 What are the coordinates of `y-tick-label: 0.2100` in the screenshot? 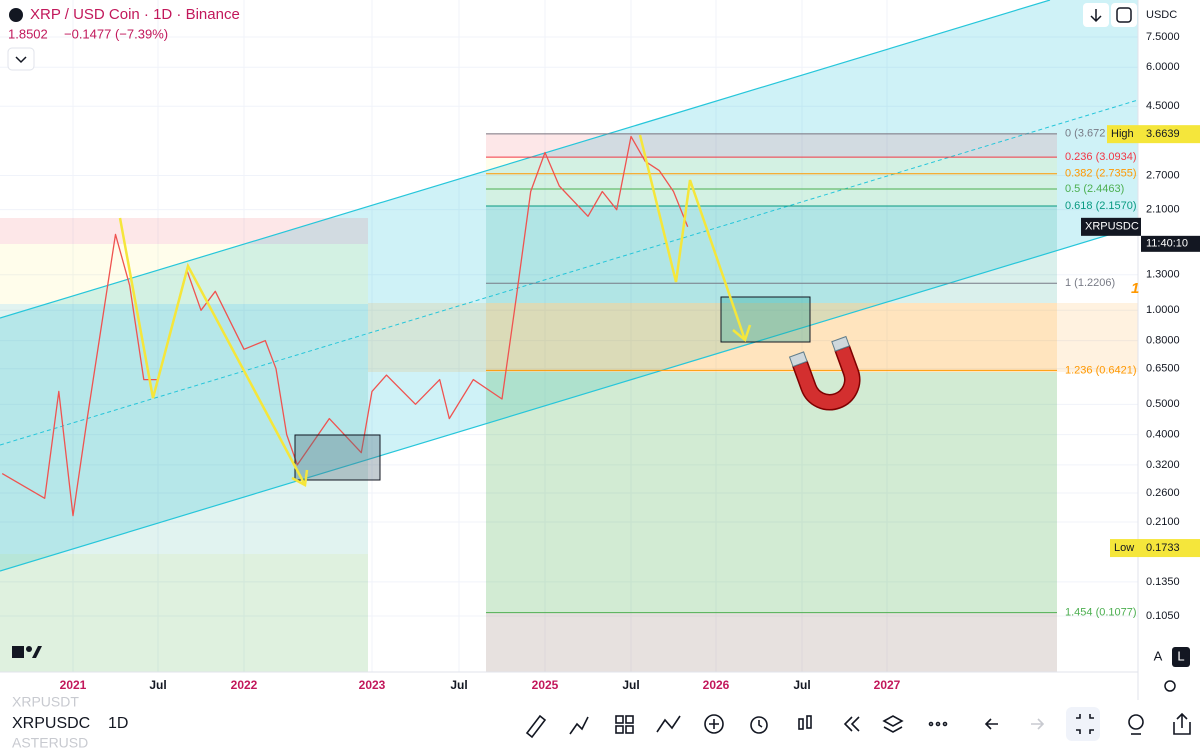 It's located at (1163, 522).